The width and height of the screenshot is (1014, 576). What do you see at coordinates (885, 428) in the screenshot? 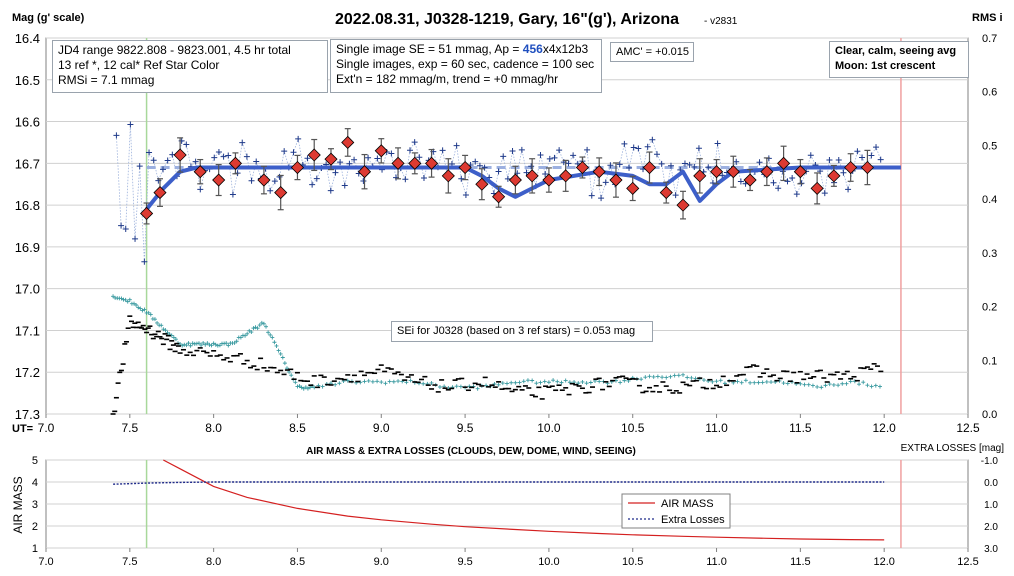
I see `x-tick-label: 12.0` at bounding box center [885, 428].